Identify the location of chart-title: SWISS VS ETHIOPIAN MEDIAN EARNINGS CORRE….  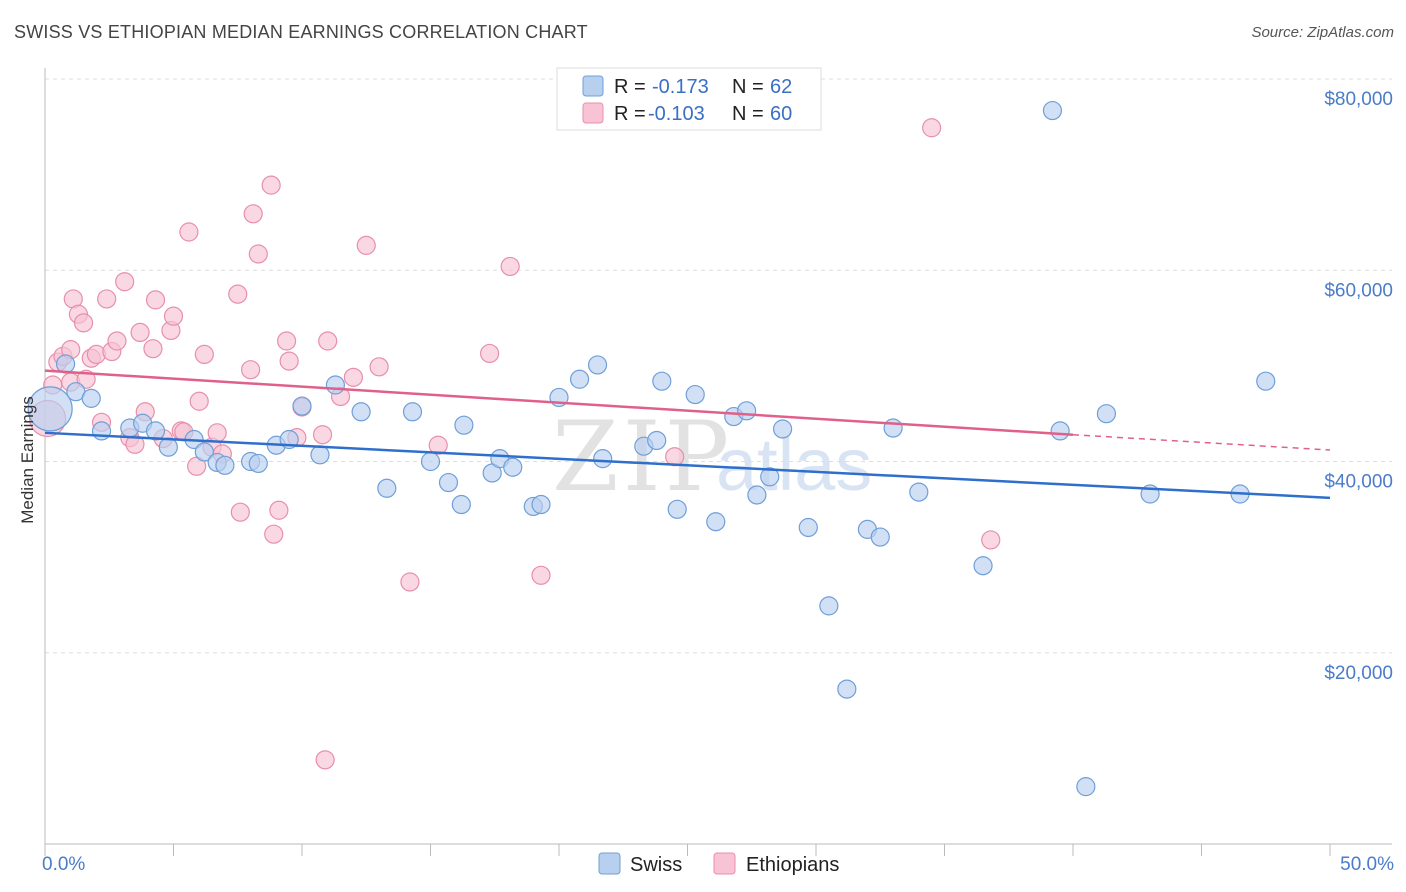
(301, 32).